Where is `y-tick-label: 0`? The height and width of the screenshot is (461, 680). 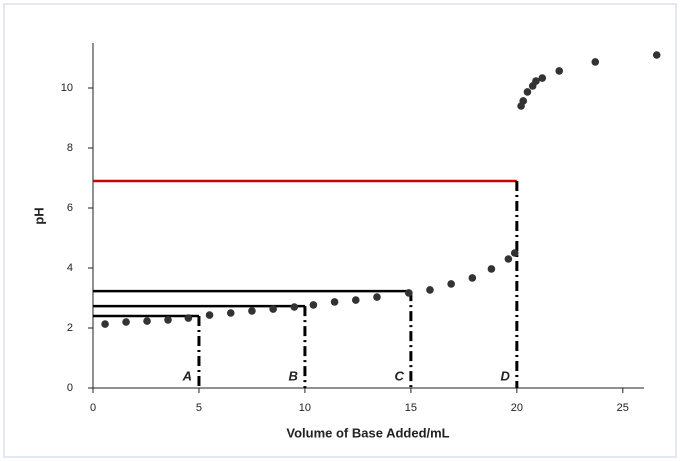
y-tick-label: 0 is located at coordinates (70, 388).